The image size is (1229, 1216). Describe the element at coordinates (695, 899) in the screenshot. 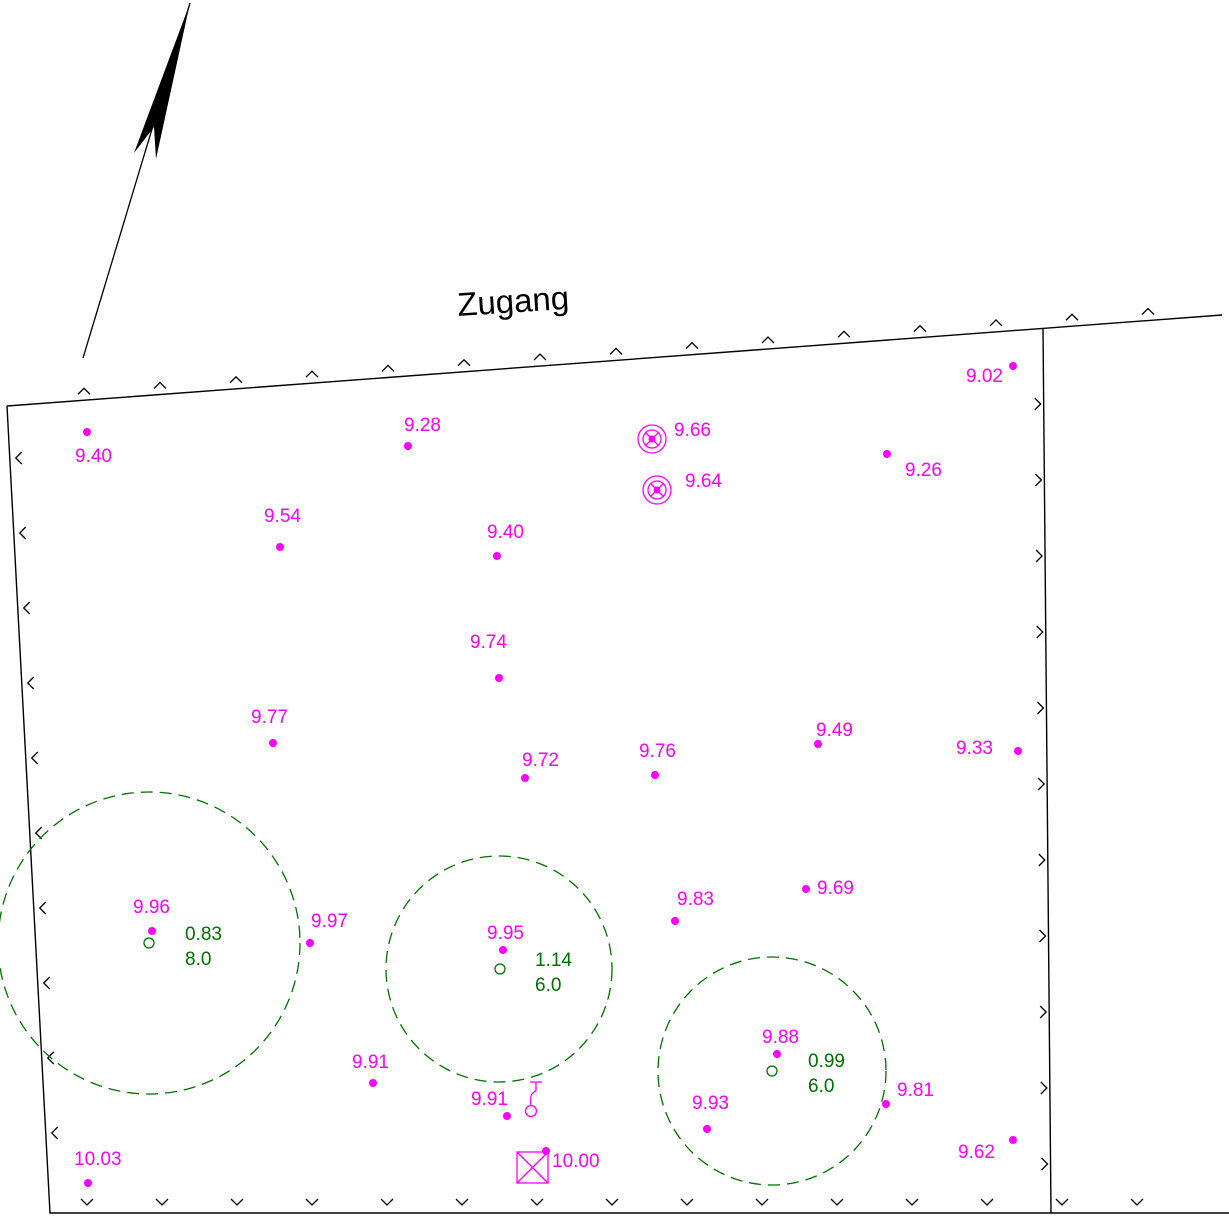

I see `elevation-label: 9.83` at that location.